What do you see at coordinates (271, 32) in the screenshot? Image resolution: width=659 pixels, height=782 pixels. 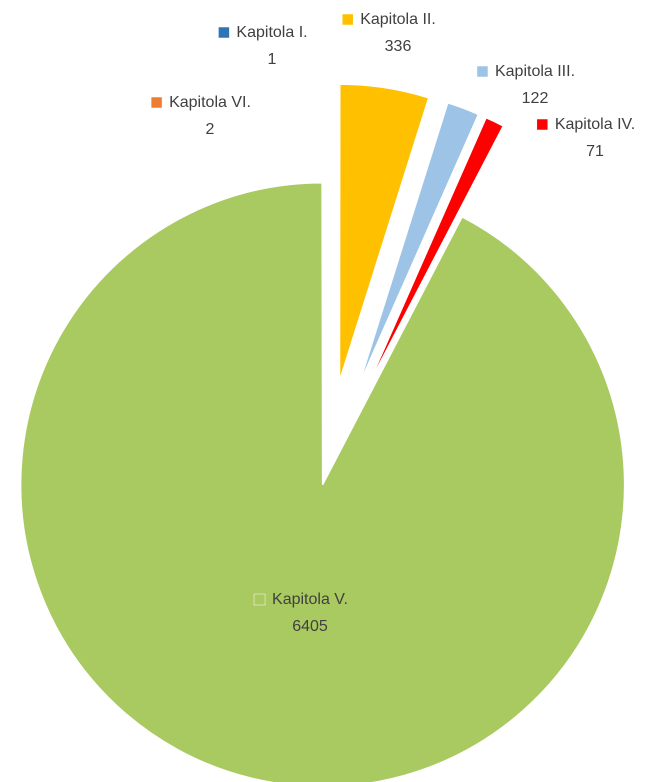 I see `data-label-name: Kapitola I.` at bounding box center [271, 32].